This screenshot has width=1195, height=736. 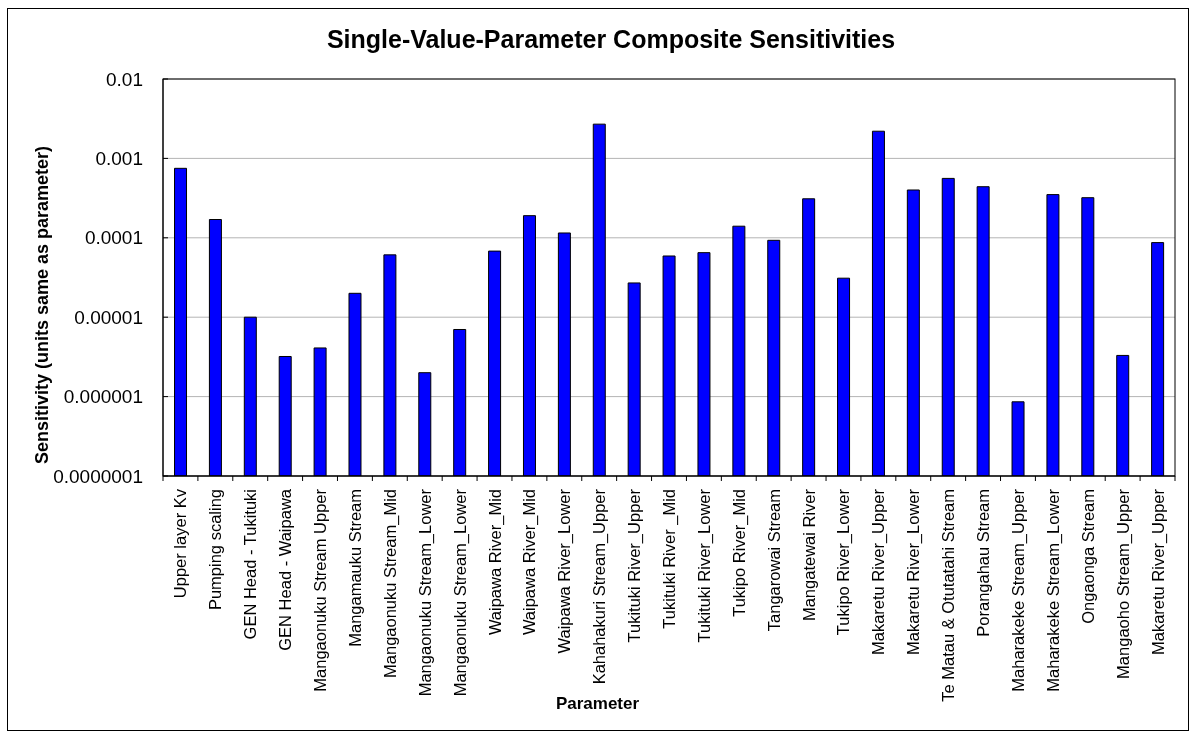 What do you see at coordinates (98, 476) in the screenshot?
I see `y-tick-label: 0.0000001` at bounding box center [98, 476].